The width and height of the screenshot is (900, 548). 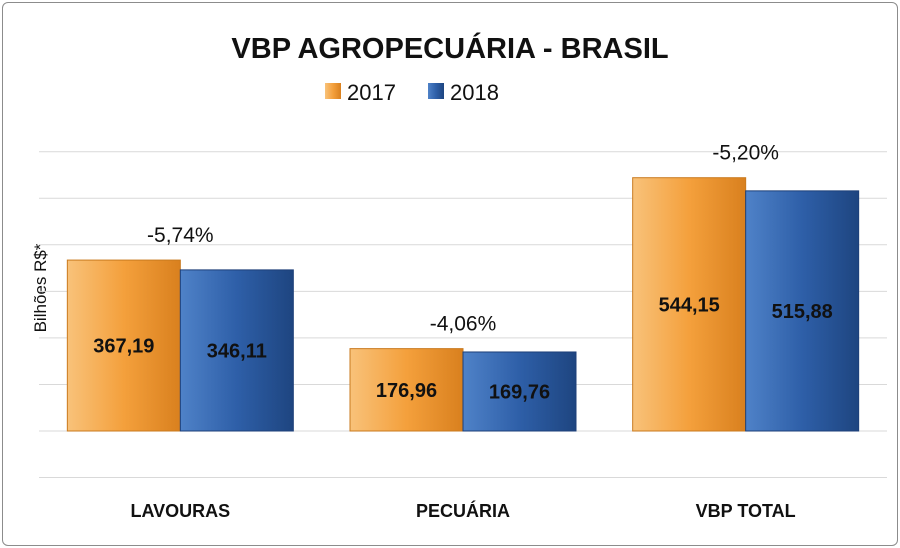 What do you see at coordinates (412, 92) in the screenshot?
I see `legend: 2017 2018` at bounding box center [412, 92].